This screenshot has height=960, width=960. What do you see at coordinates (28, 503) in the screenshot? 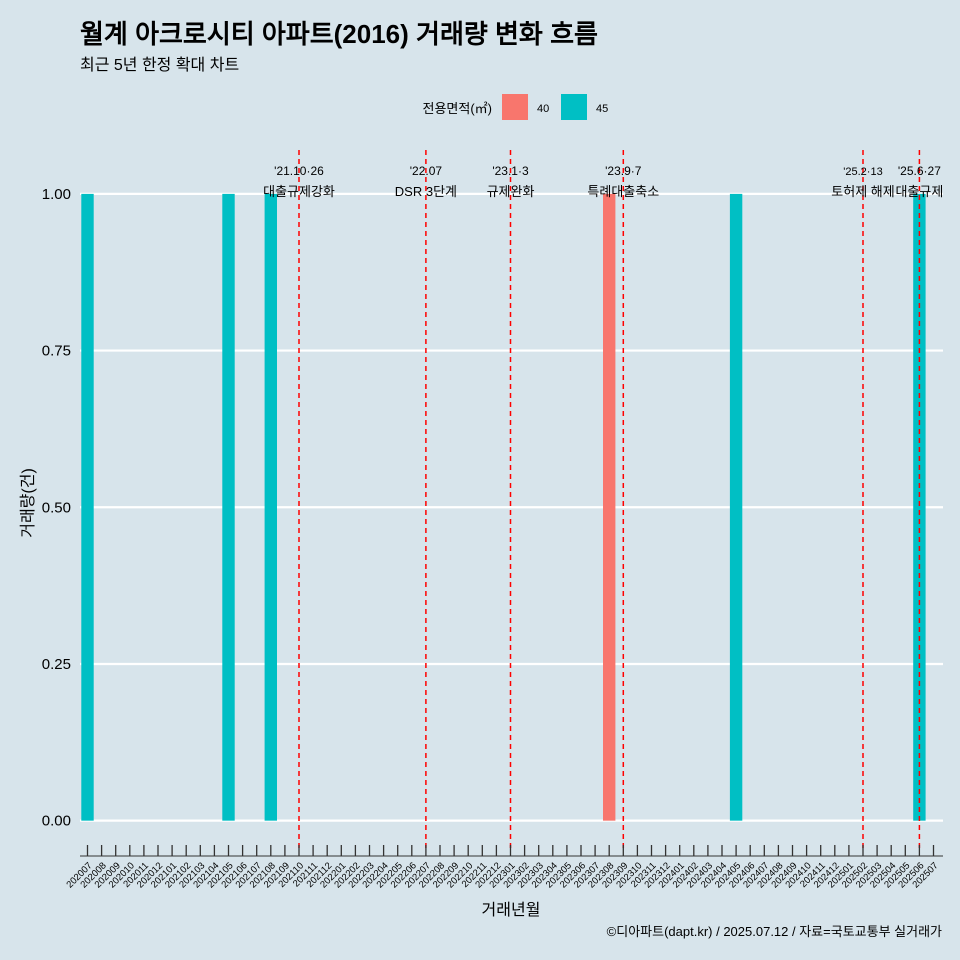
I see `y-axis-label: 거래량(건)` at bounding box center [28, 503].